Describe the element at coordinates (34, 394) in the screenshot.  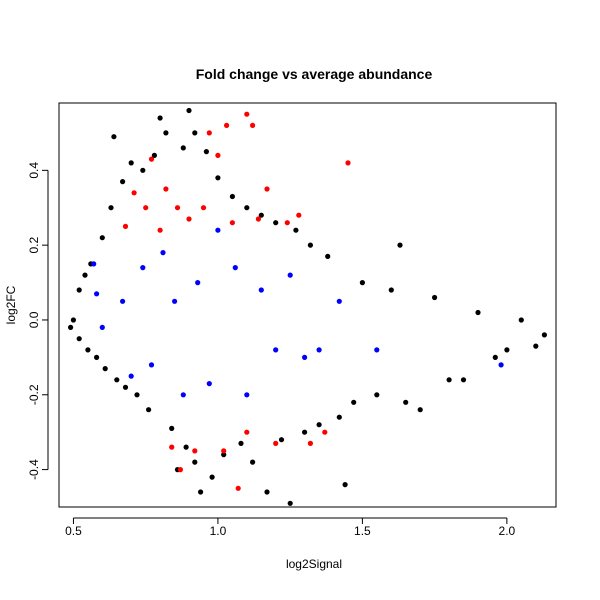
I see `y-tick-label: -0.2` at that location.